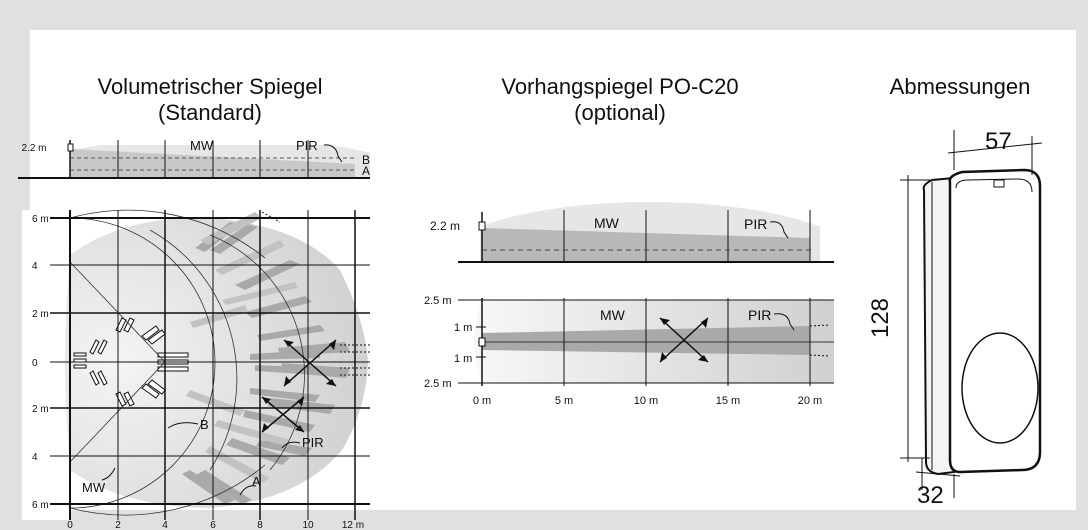 This screenshot has width=1088, height=530. What do you see at coordinates (759, 315) in the screenshot?
I see `curtain-top-pir-label: PIR` at bounding box center [759, 315].